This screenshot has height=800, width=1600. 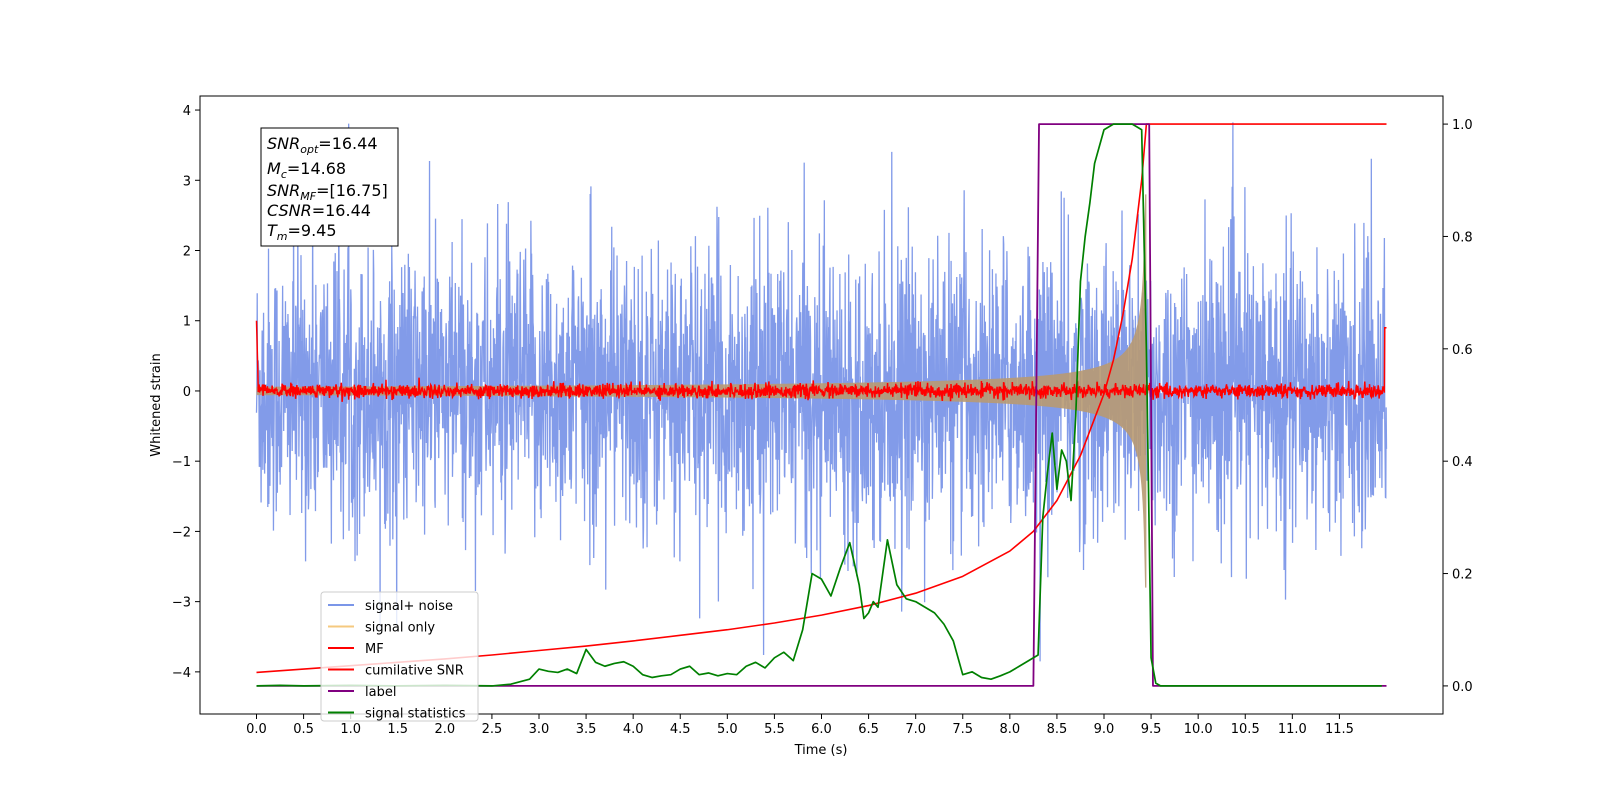 I want to click on y-axis-left: 4 3 2 1 0 −1 −2 −3 −4, so click(x=186, y=392).